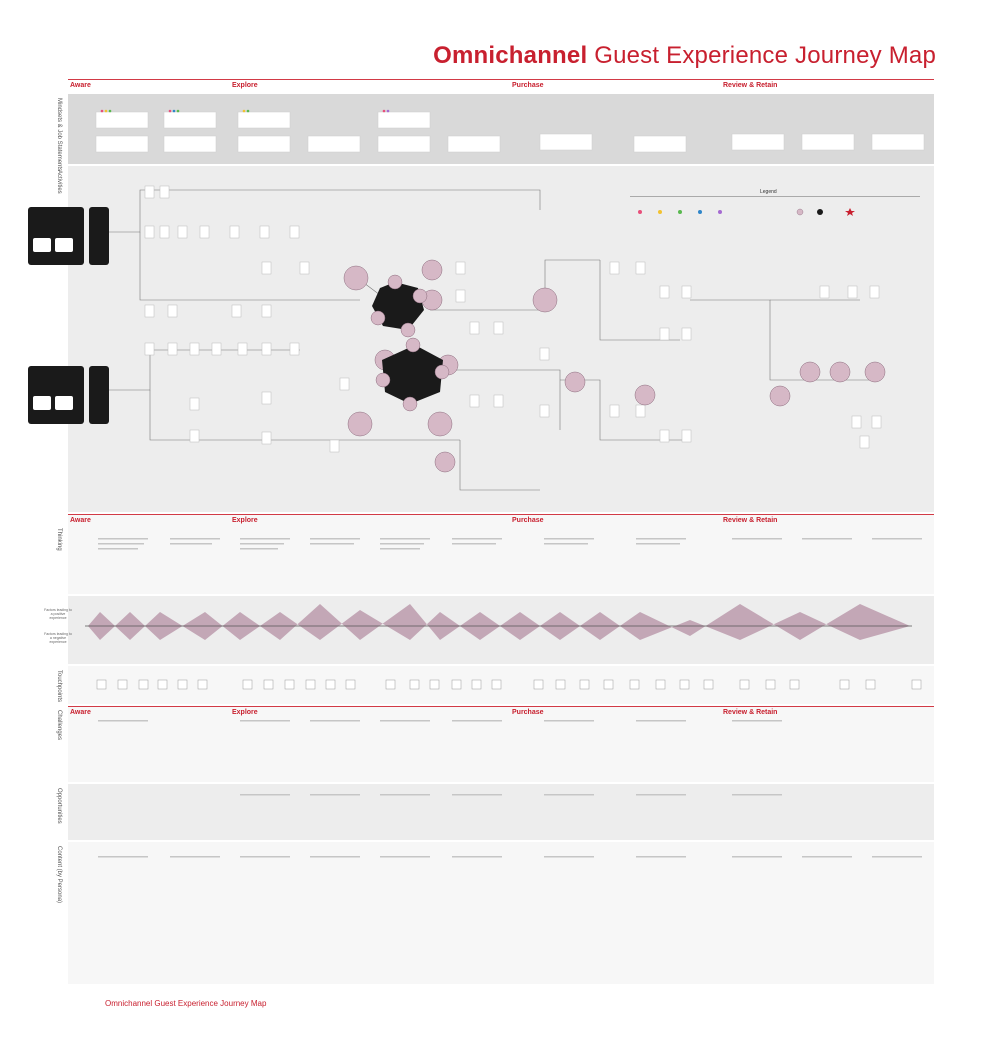 Image resolution: width=1000 pixels, height=1047 pixels. What do you see at coordinates (80, 520) in the screenshot?
I see `thinking-phase-aware: Aware` at bounding box center [80, 520].